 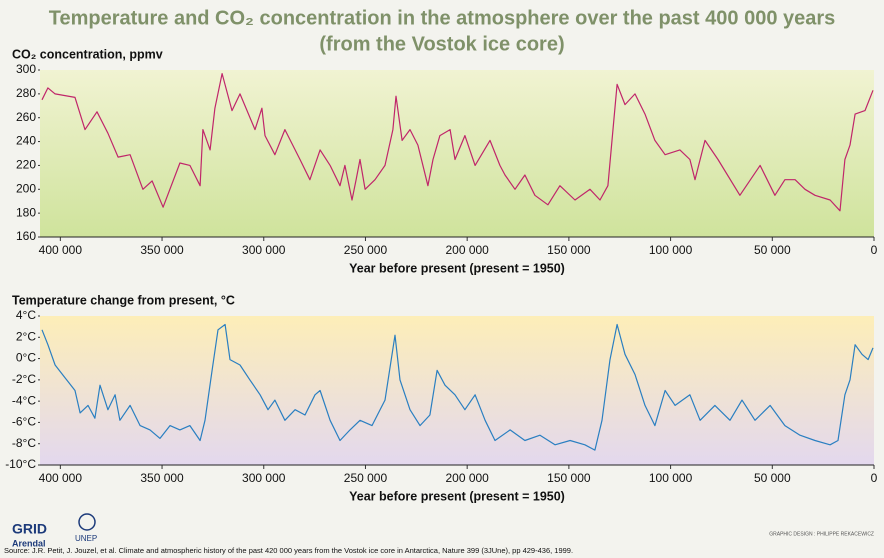 What do you see at coordinates (441, 44) in the screenshot?
I see `title-line: (from the Vostok ice core)` at bounding box center [441, 44].